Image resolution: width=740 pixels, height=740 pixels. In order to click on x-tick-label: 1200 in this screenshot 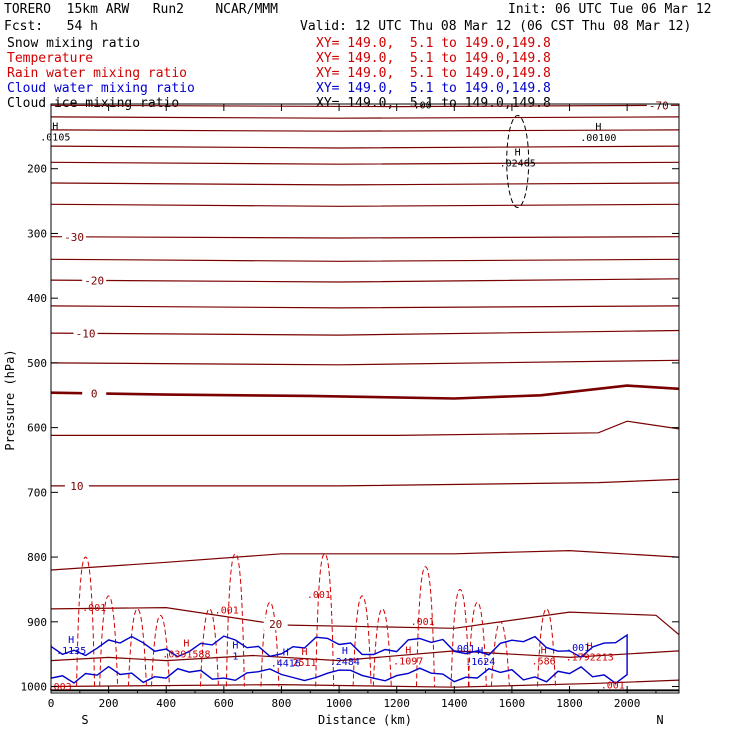, I will do `click(396, 703)`.